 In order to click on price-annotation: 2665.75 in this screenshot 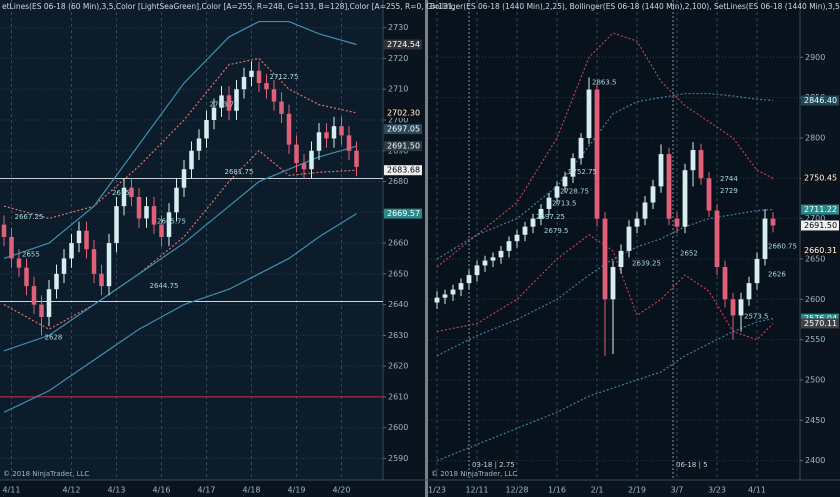, I will do `click(171, 221)`.